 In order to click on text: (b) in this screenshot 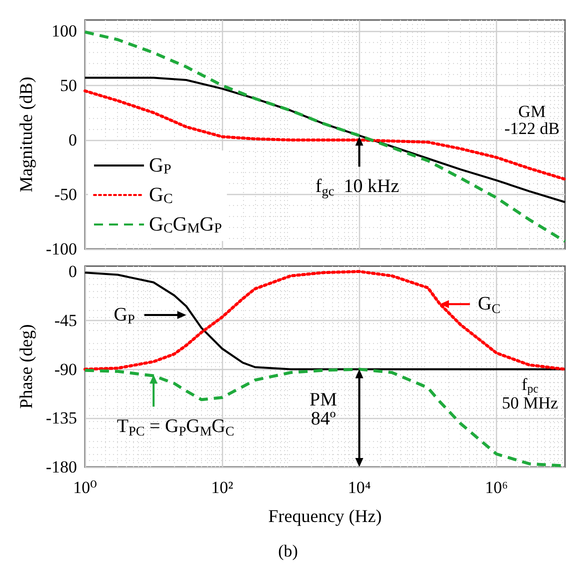, I will do `click(288, 551)`.